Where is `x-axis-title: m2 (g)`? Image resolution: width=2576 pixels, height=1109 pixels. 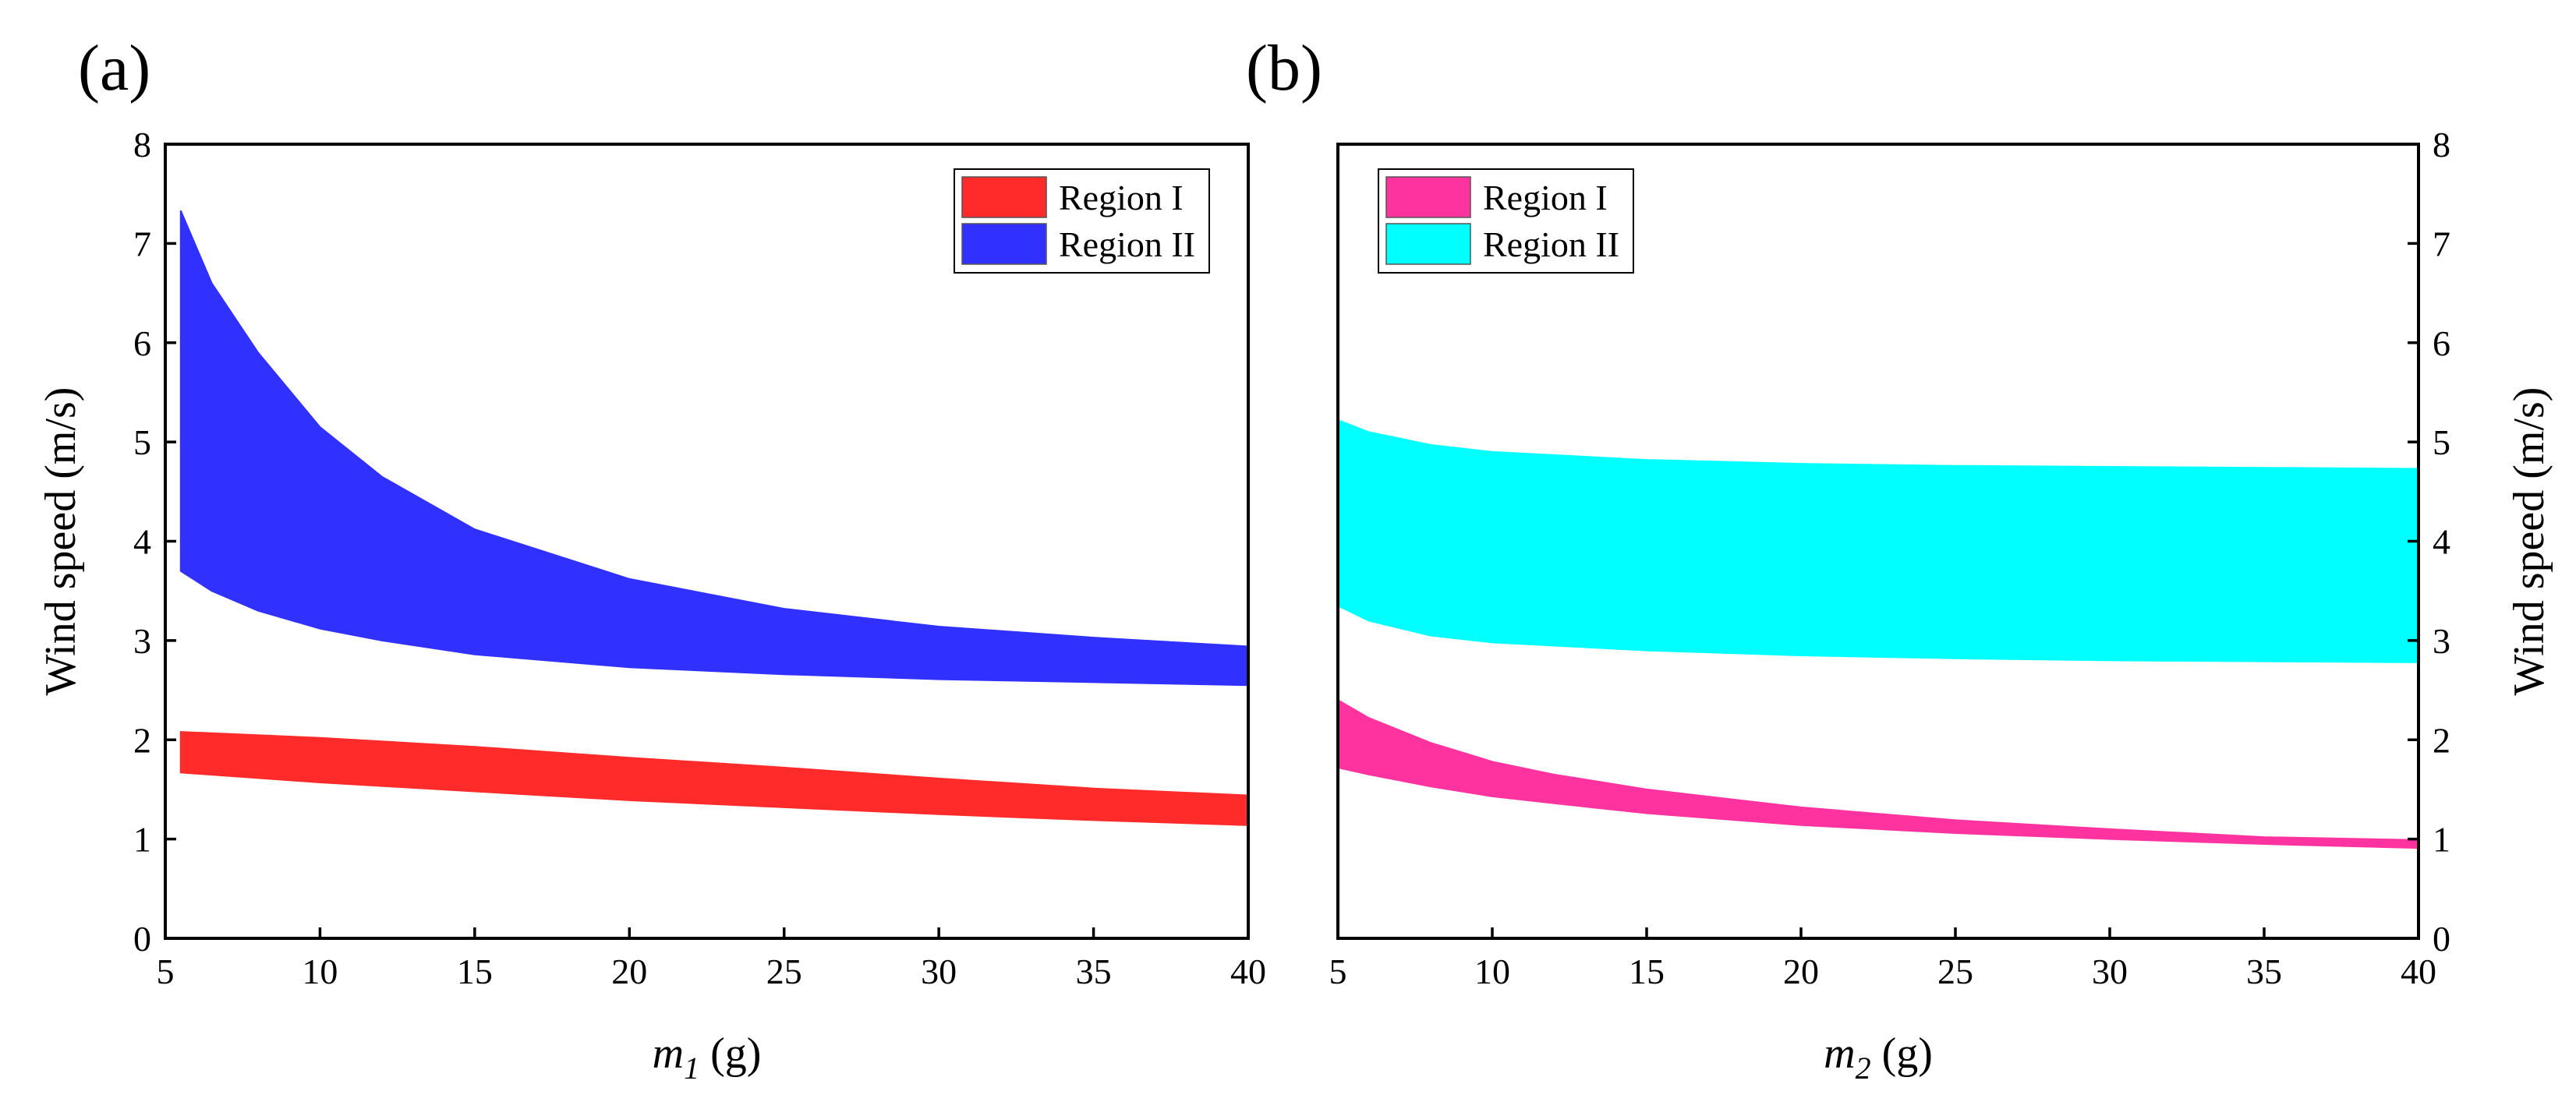
x-axis-title: m2 (g) is located at coordinates (1878, 1058).